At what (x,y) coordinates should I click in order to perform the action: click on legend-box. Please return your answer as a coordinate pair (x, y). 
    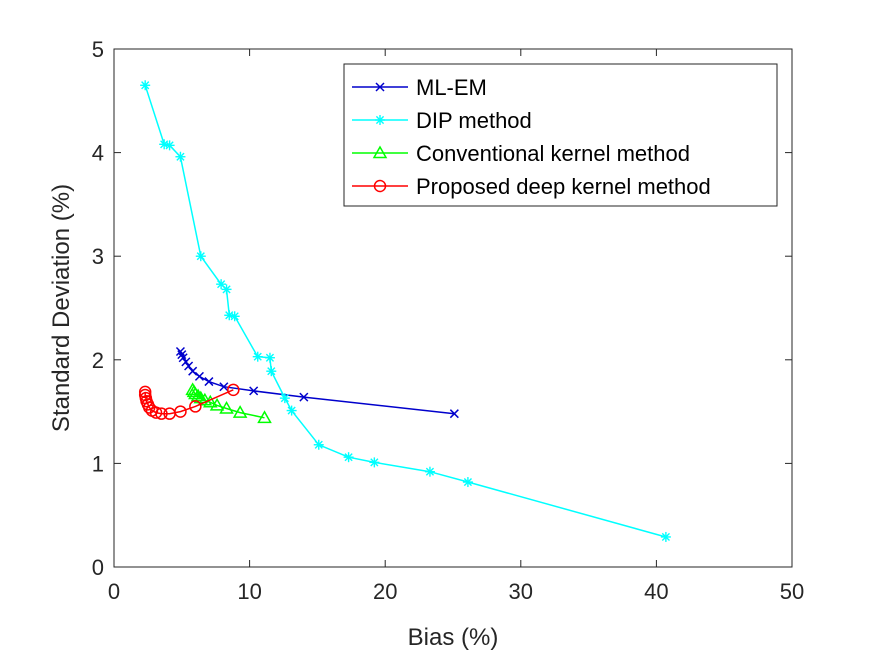
    Looking at the image, I should click on (560, 135).